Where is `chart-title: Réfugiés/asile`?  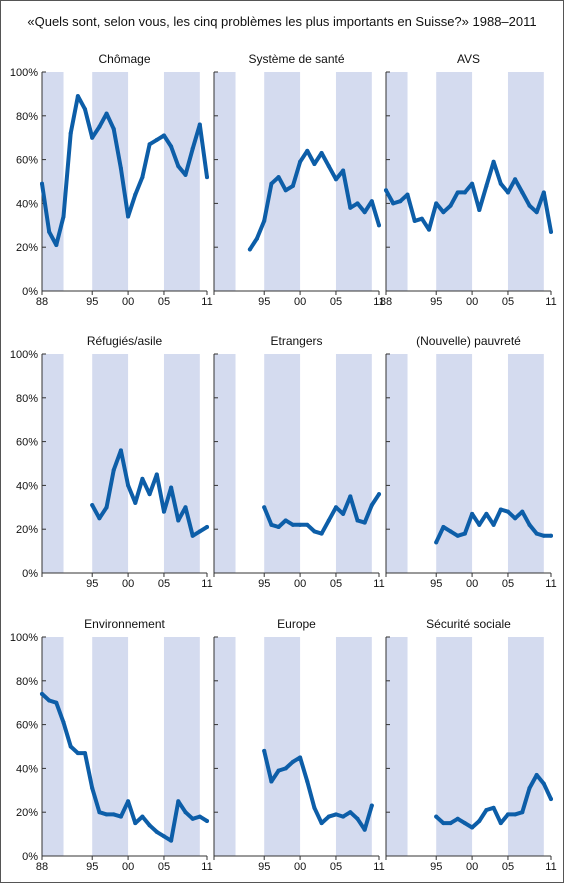
chart-title: Réfugiés/asile is located at coordinates (125, 341).